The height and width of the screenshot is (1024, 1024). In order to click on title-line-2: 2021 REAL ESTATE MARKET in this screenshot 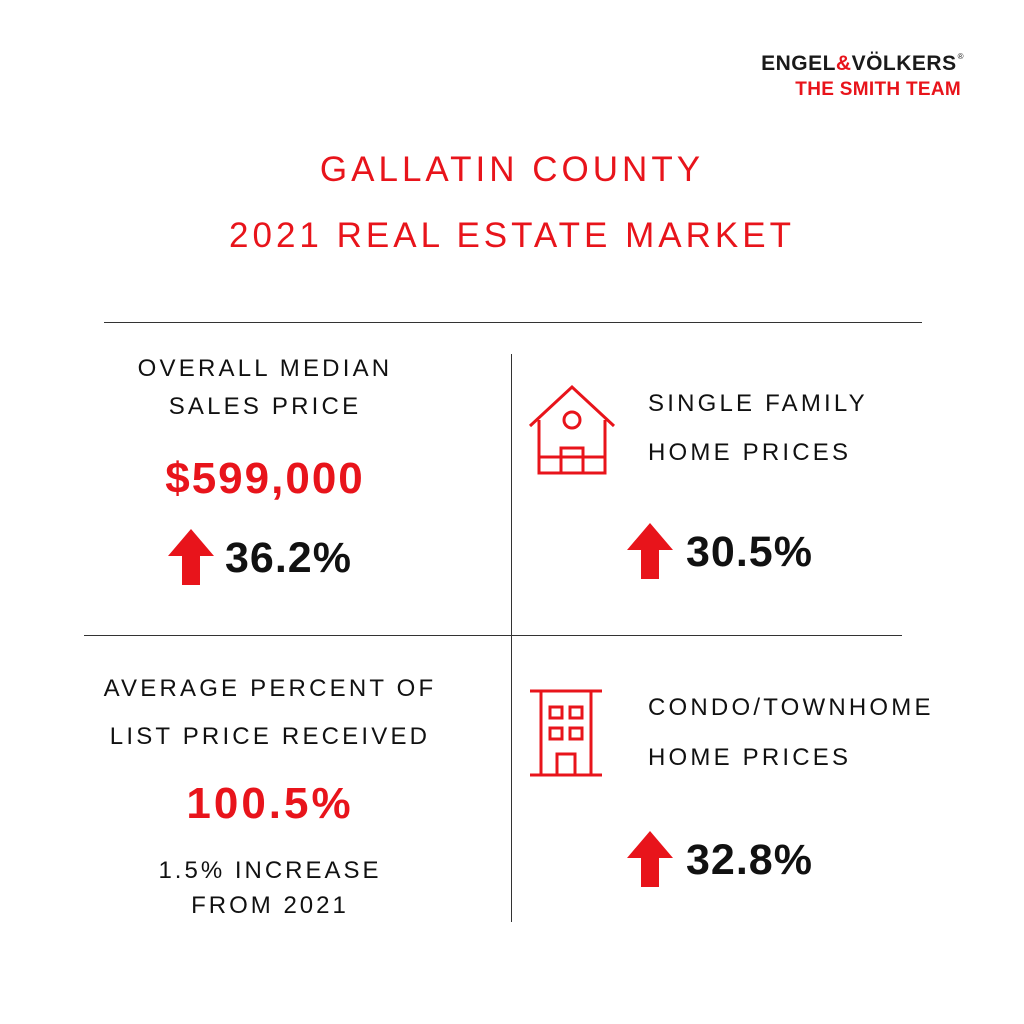, I will do `click(512, 235)`.